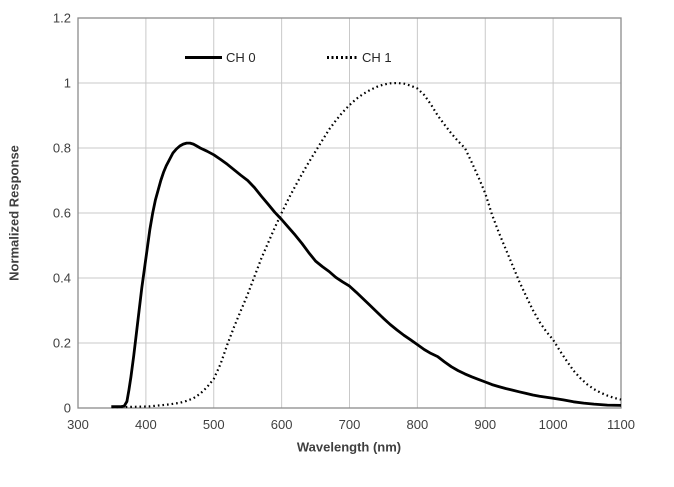 This screenshot has width=674, height=487. Describe the element at coordinates (146, 424) in the screenshot. I see `x-tick-label: 400` at that location.